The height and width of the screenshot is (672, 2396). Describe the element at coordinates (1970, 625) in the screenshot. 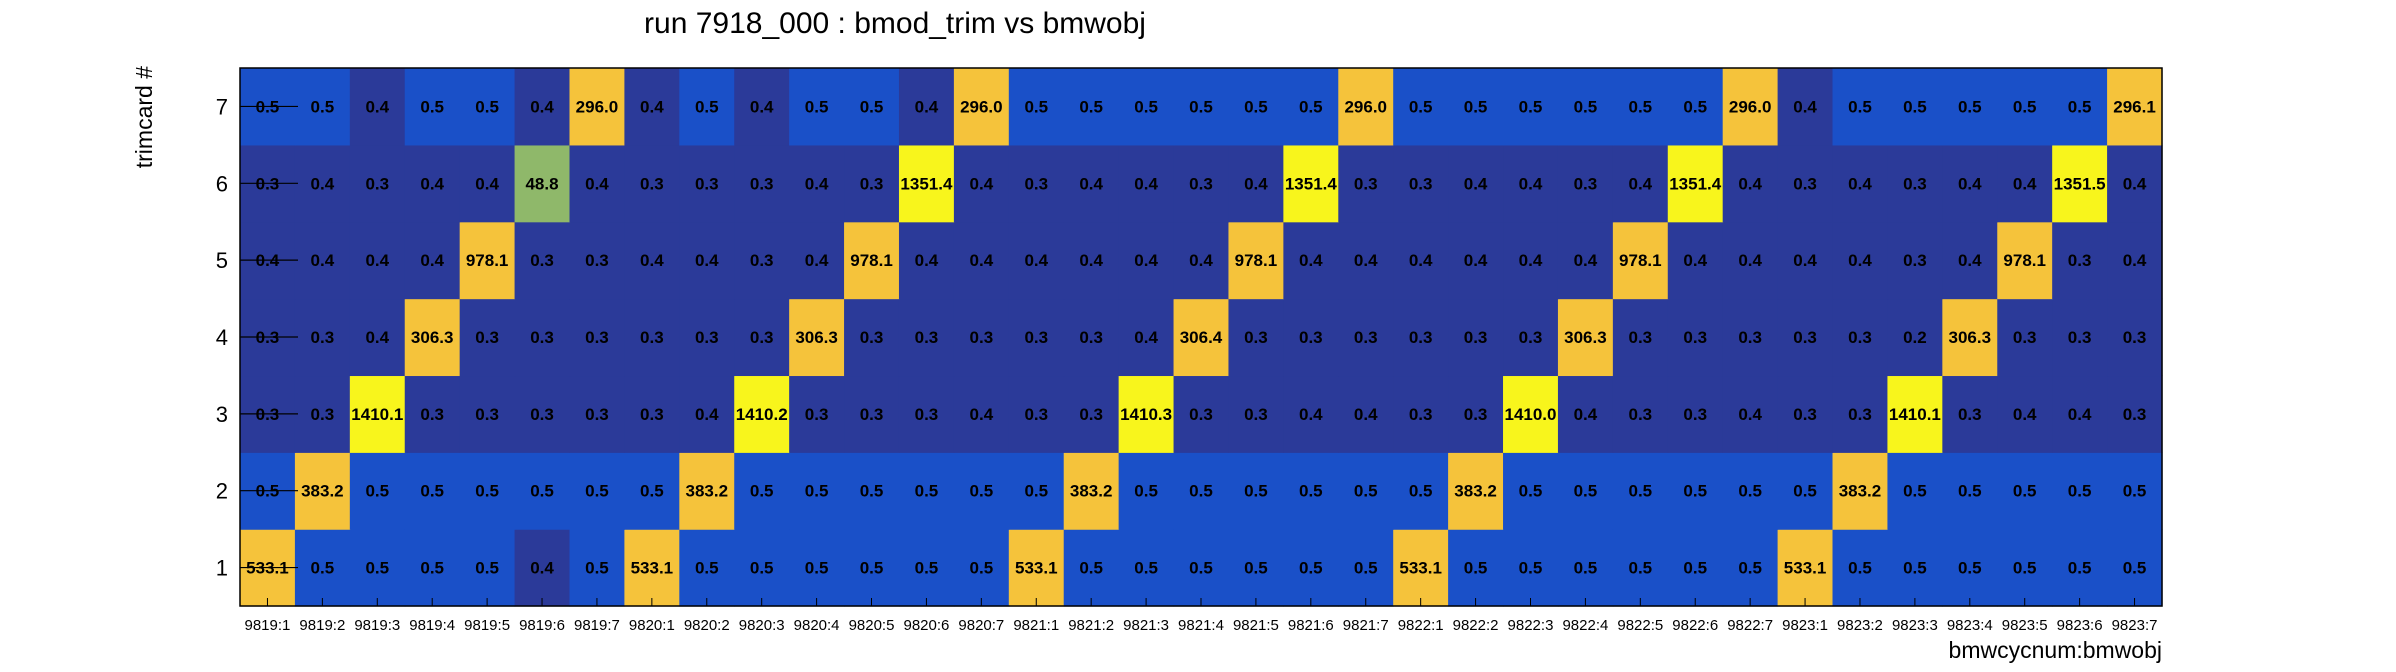

I see `x-tick-label: 9823:4` at that location.